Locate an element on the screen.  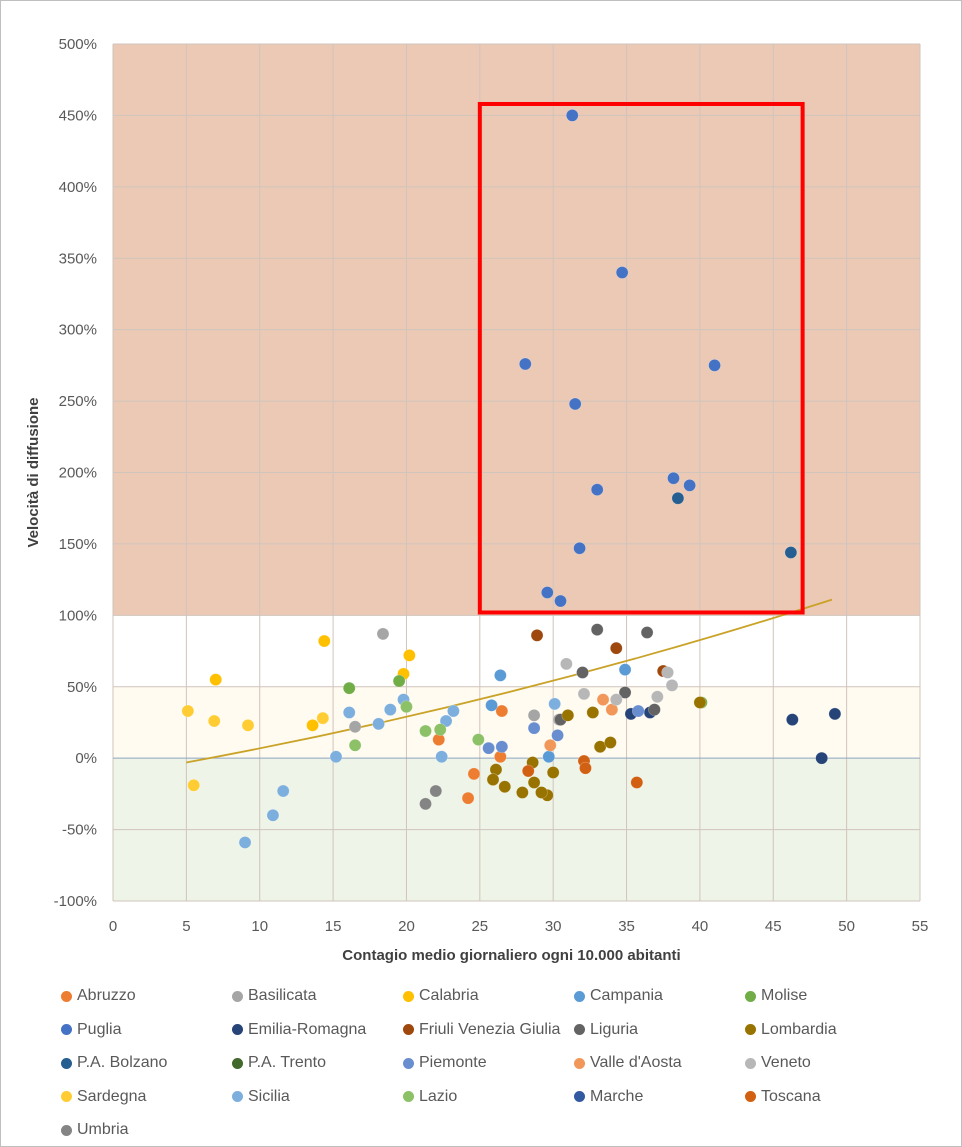
y-tick-label: 0% is located at coordinates (86, 758).